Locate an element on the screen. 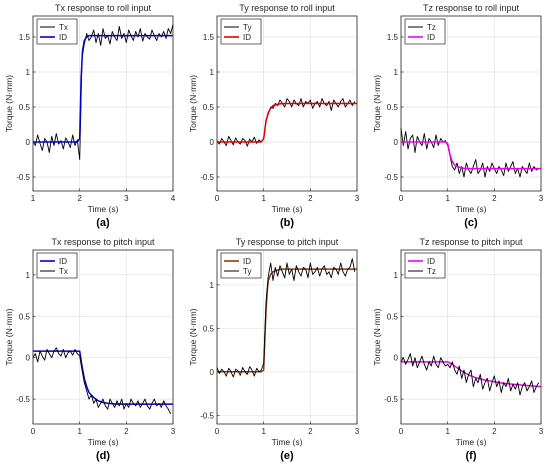  legend-entry: Tz is located at coordinates (431, 27).